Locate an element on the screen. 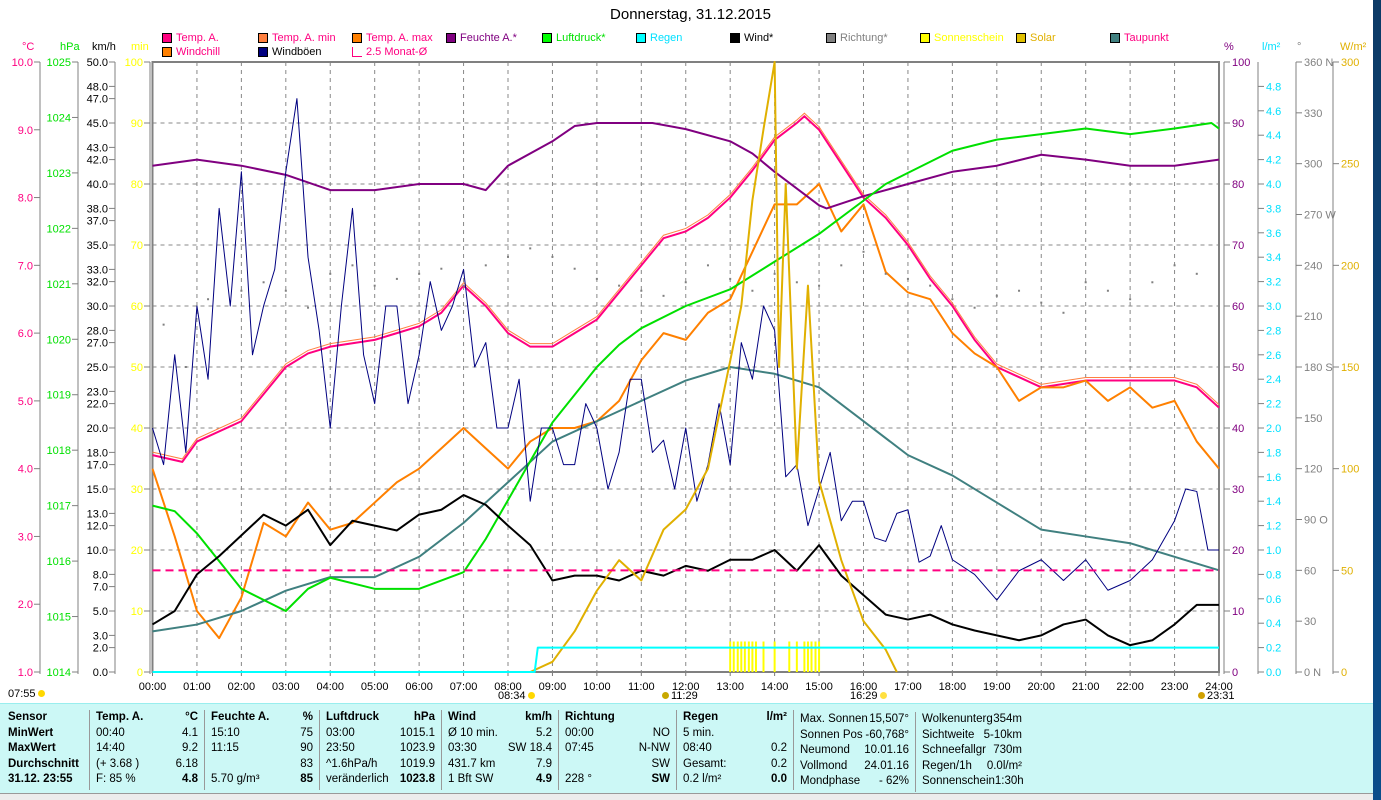 This screenshot has width=1381, height=800. stats-row: MaxWert is located at coordinates (45, 749).